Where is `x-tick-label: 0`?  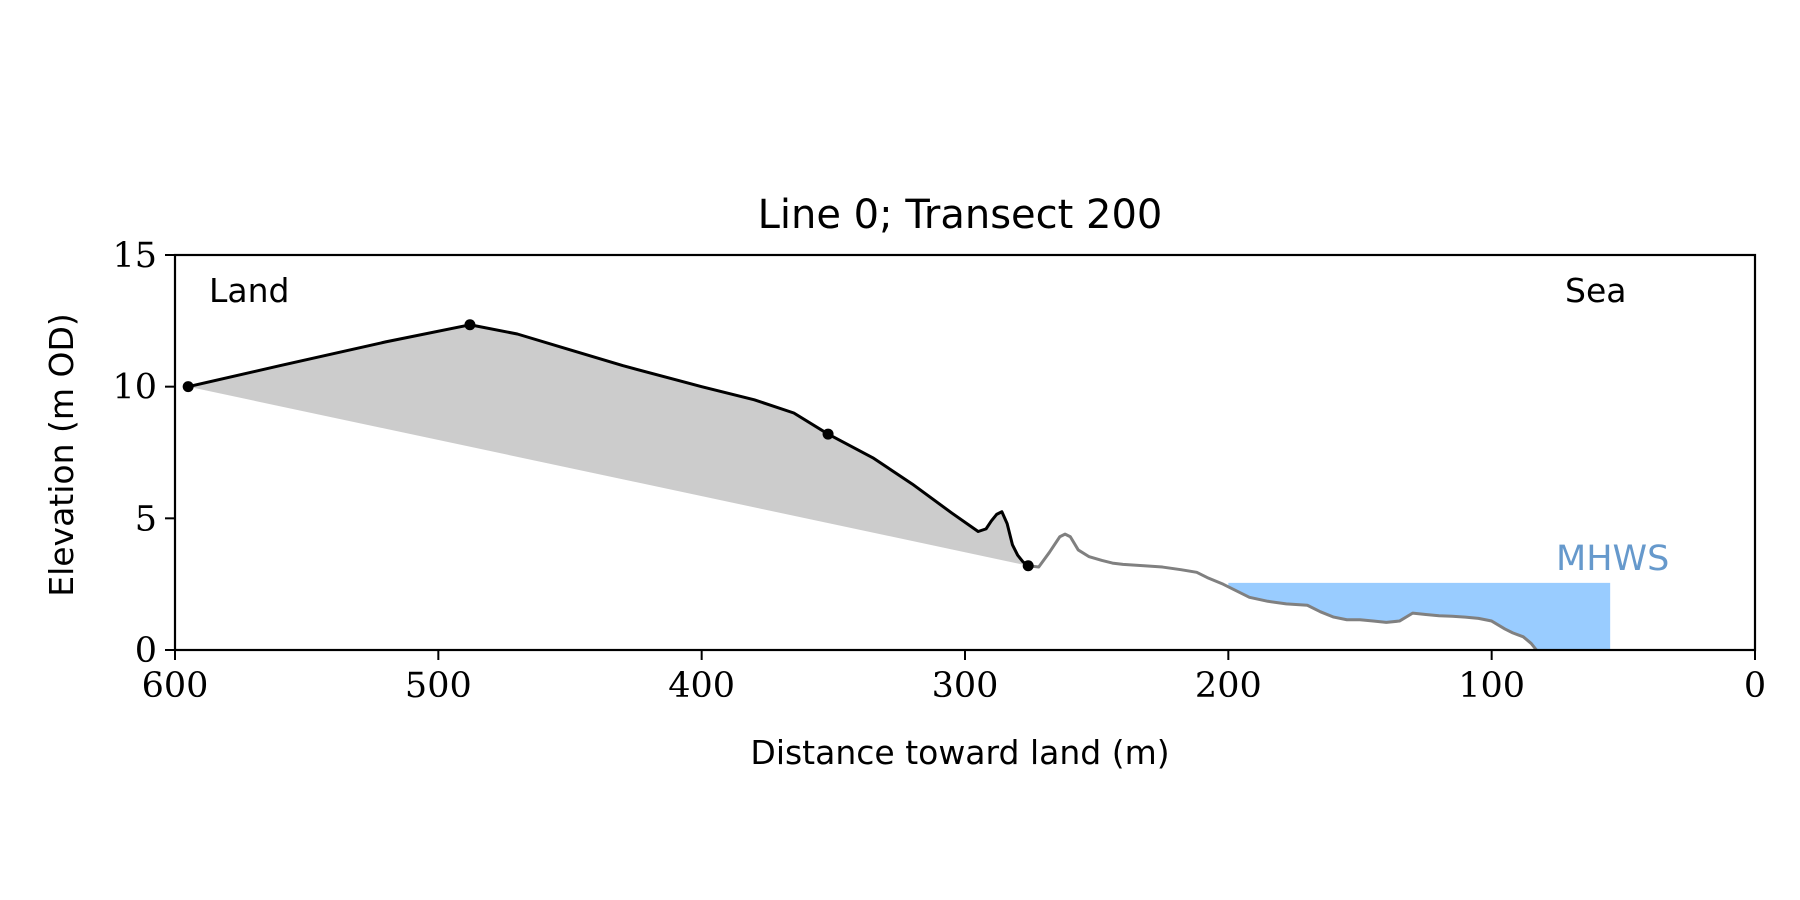
x-tick-label: 0 is located at coordinates (1755, 686).